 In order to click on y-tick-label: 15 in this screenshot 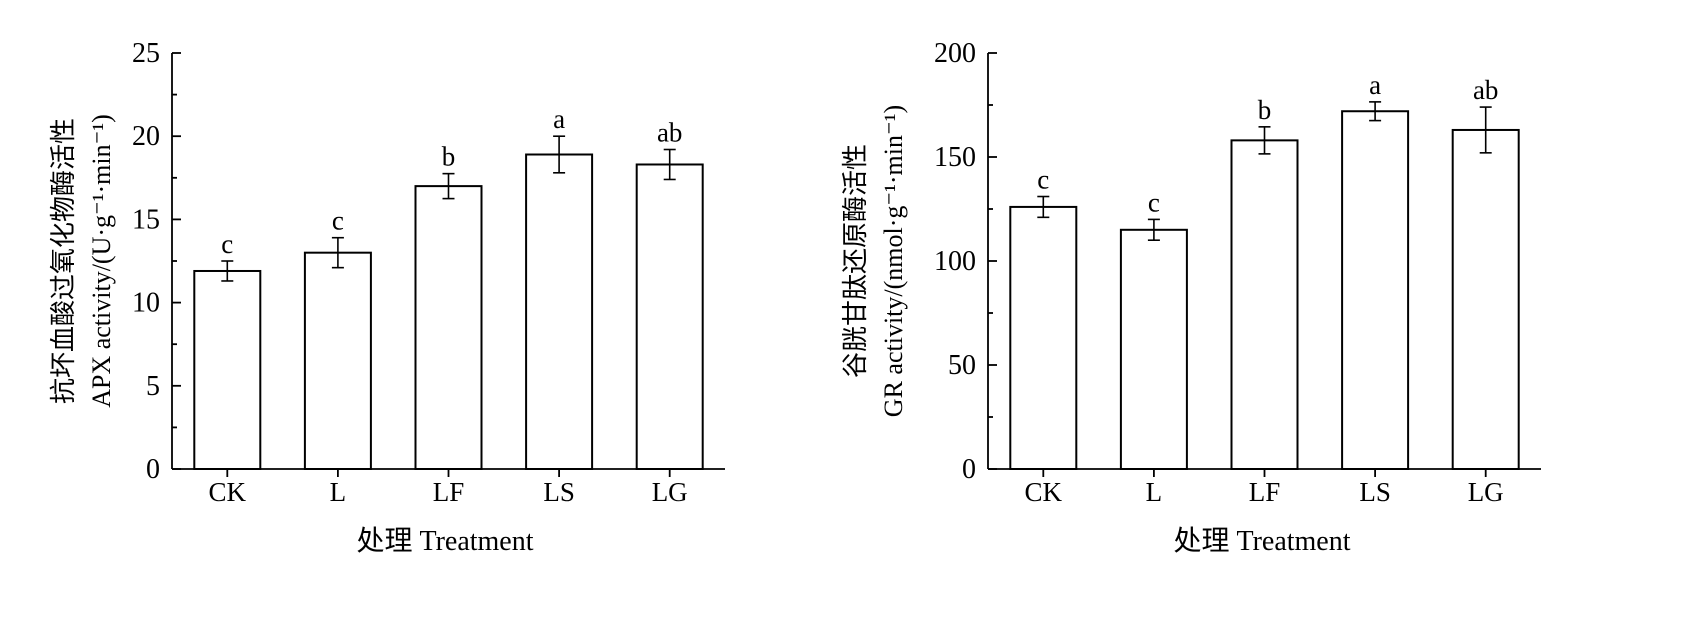, I will do `click(146, 219)`.